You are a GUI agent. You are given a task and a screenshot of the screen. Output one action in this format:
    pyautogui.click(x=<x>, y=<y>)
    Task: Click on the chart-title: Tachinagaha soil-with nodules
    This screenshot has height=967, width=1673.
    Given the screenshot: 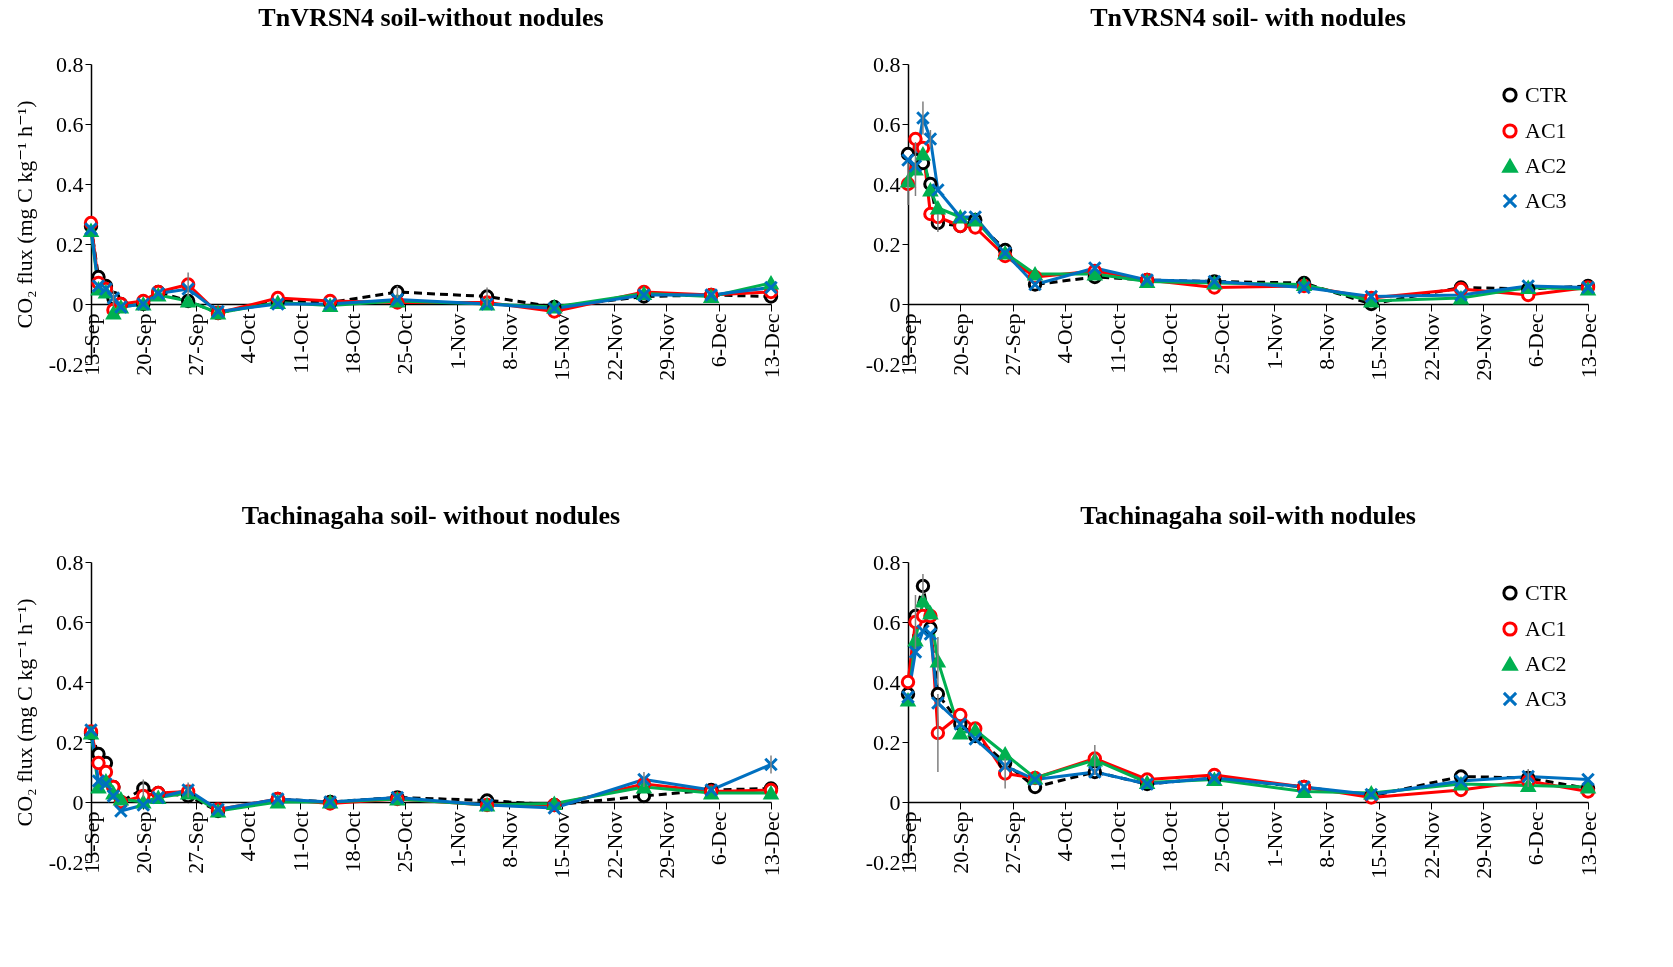 What is the action you would take?
    pyautogui.click(x=1248, y=515)
    